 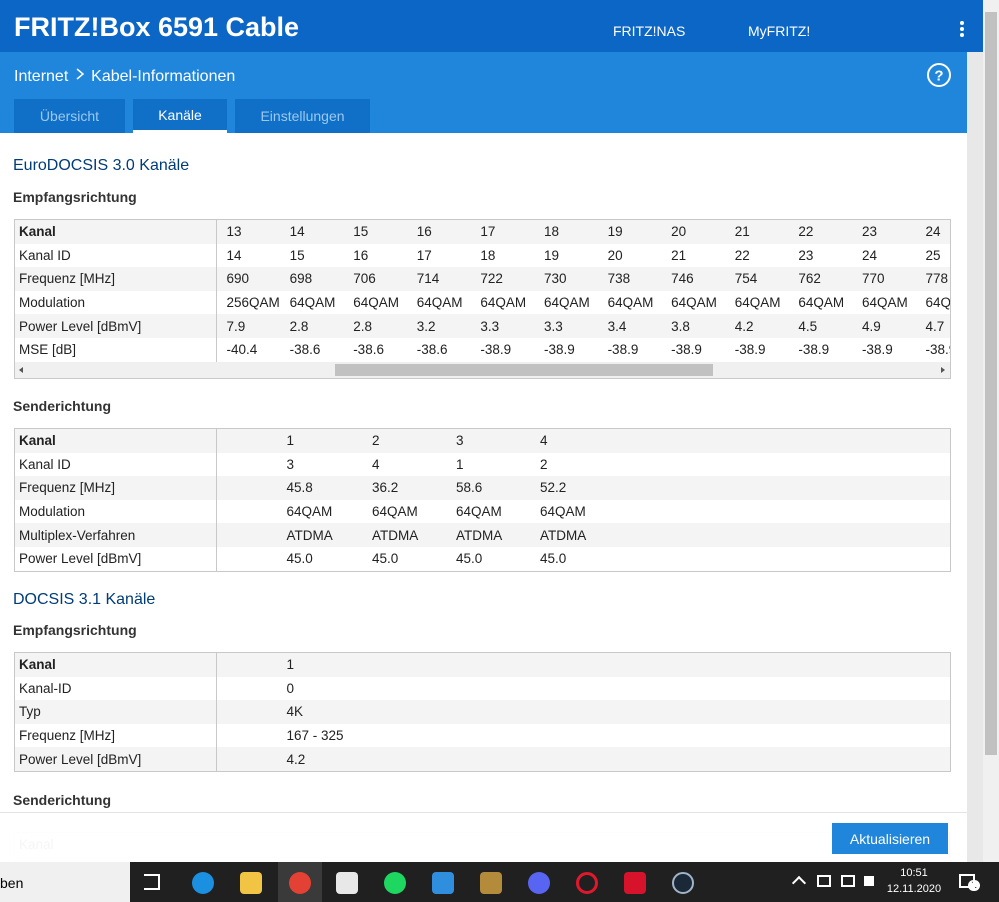 I want to click on refresh-button: Aktualisieren, so click(x=890, y=838).